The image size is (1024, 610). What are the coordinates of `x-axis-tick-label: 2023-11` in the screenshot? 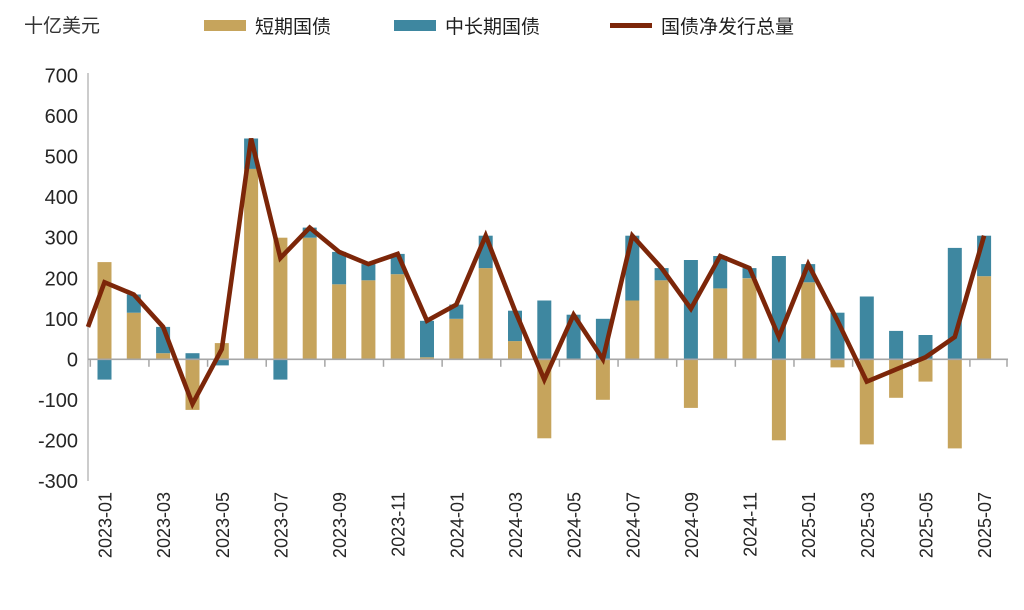 It's located at (399, 524).